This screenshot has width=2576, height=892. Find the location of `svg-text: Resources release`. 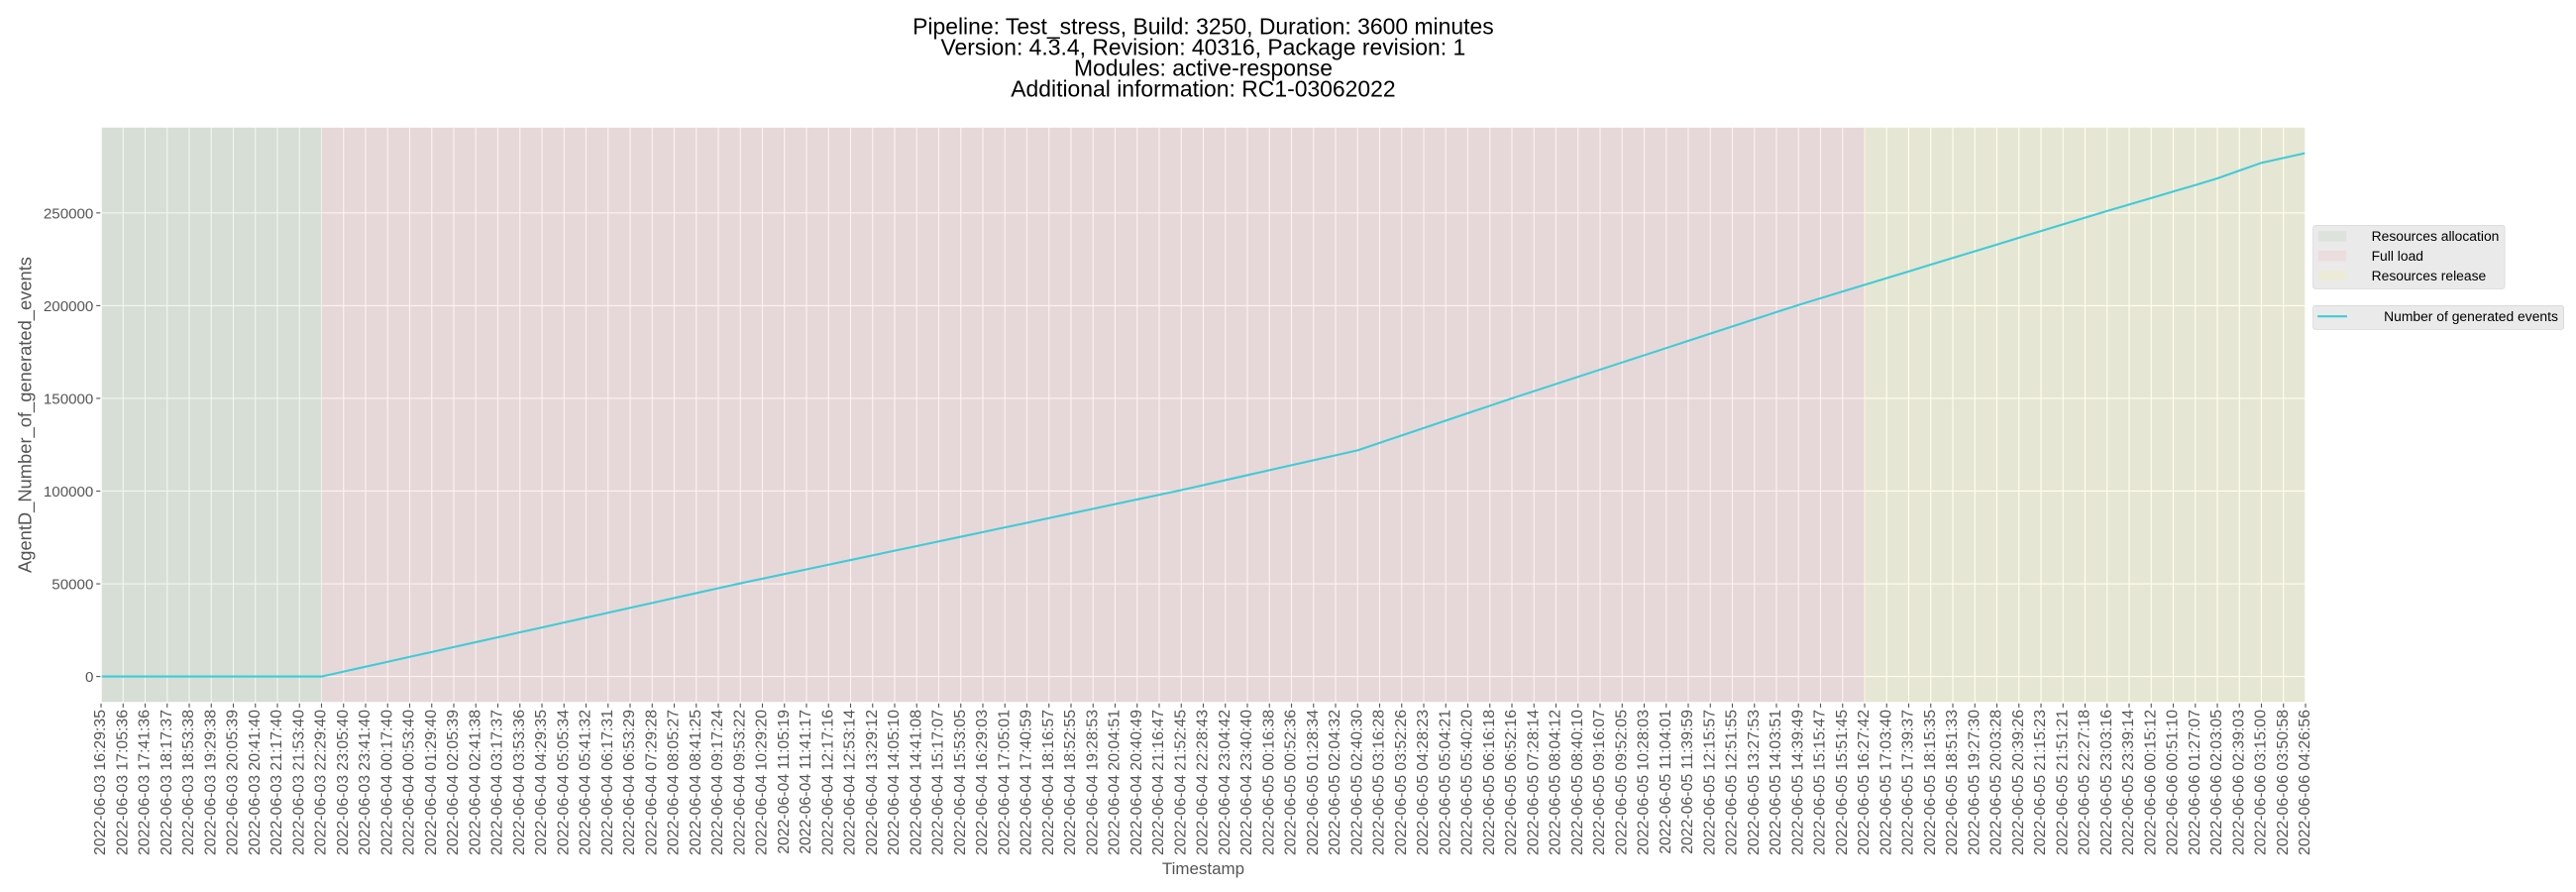

svg-text: Resources release is located at coordinates (2429, 275).